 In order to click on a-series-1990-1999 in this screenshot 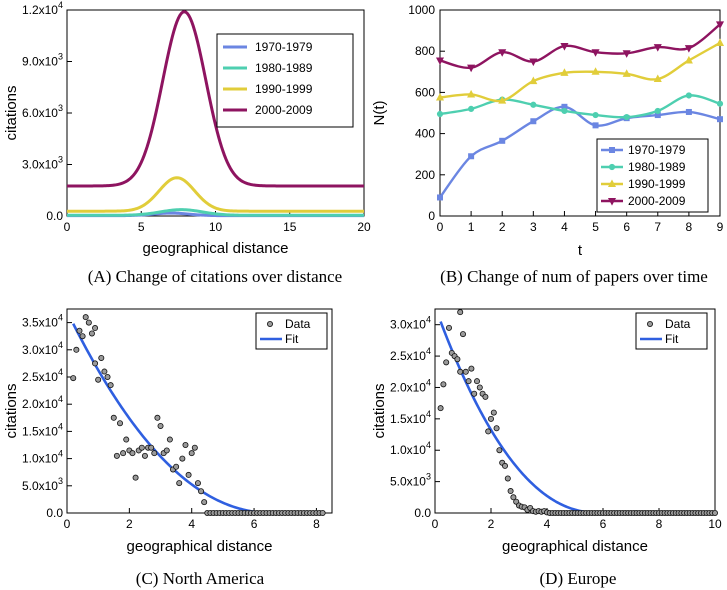, I will do `click(215, 194)`.